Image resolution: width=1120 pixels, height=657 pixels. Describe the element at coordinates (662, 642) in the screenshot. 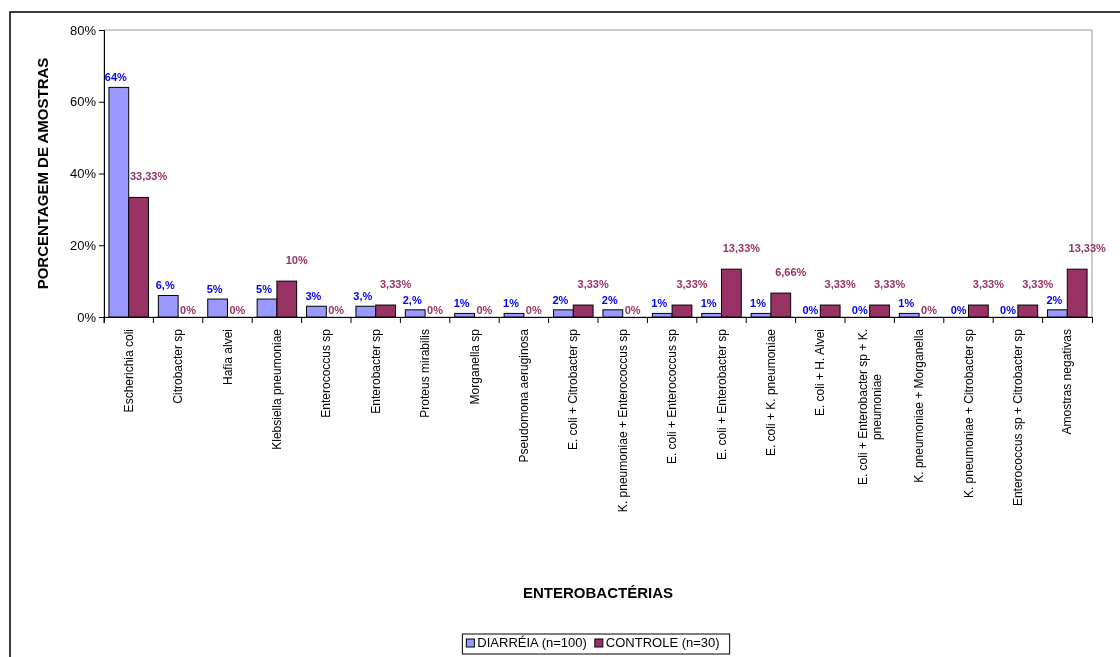

I see `legend-label: CONTROLE (n=30)` at that location.